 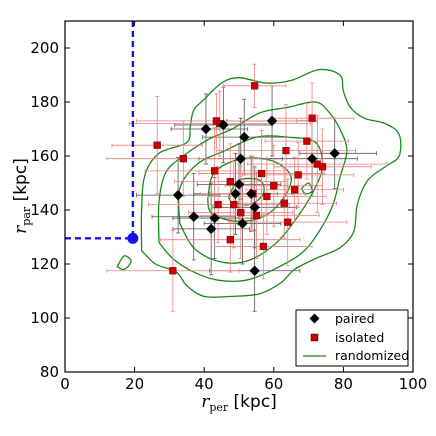 What do you see at coordinates (124, 263) in the screenshot?
I see `randomized-contour` at bounding box center [124, 263].